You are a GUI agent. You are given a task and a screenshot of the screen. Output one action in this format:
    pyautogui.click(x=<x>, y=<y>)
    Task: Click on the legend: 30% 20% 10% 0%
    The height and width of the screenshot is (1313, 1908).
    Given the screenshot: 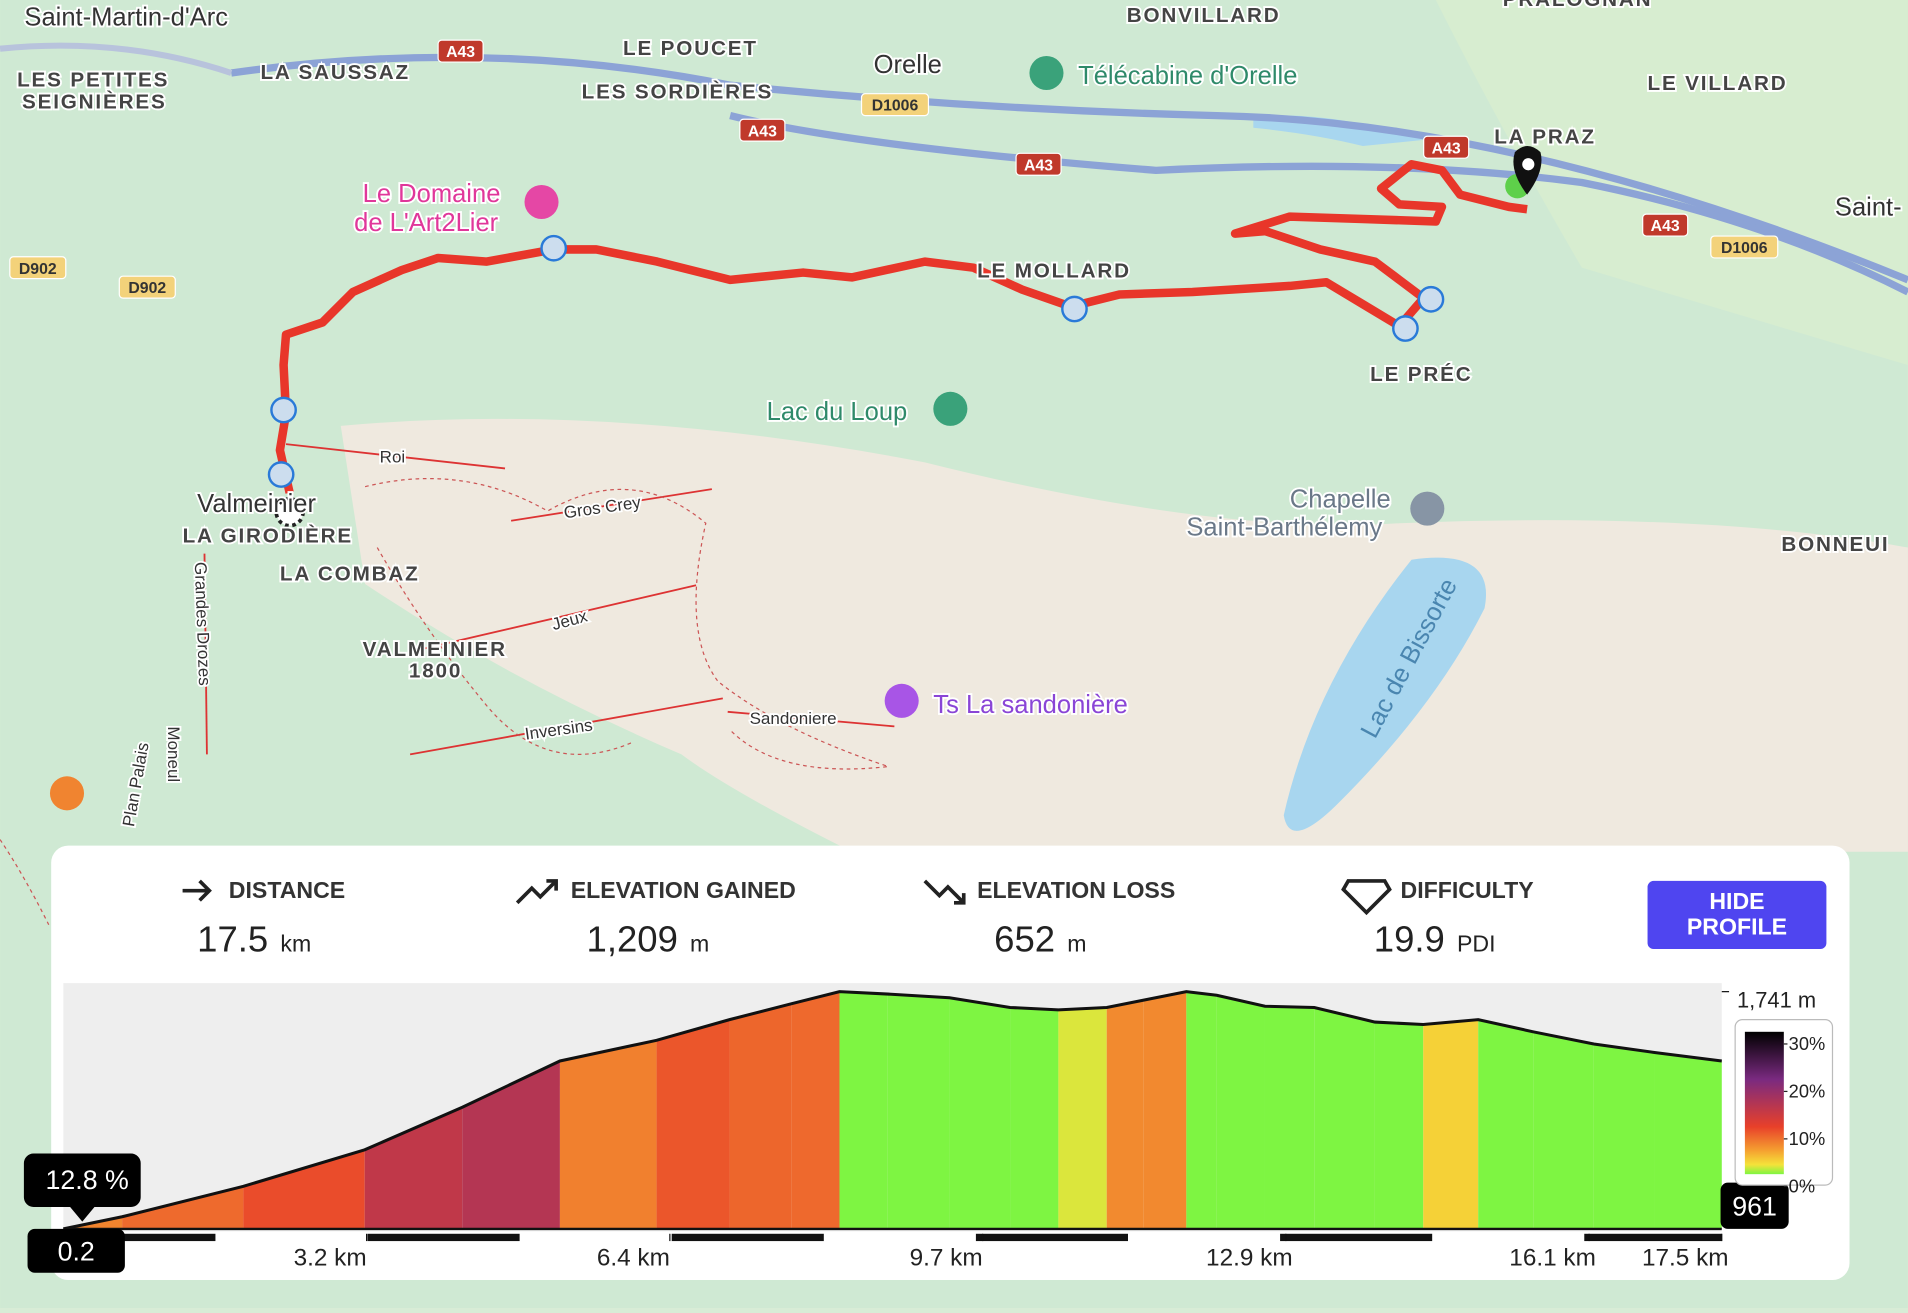 What is the action you would take?
    pyautogui.click(x=1784, y=1107)
    